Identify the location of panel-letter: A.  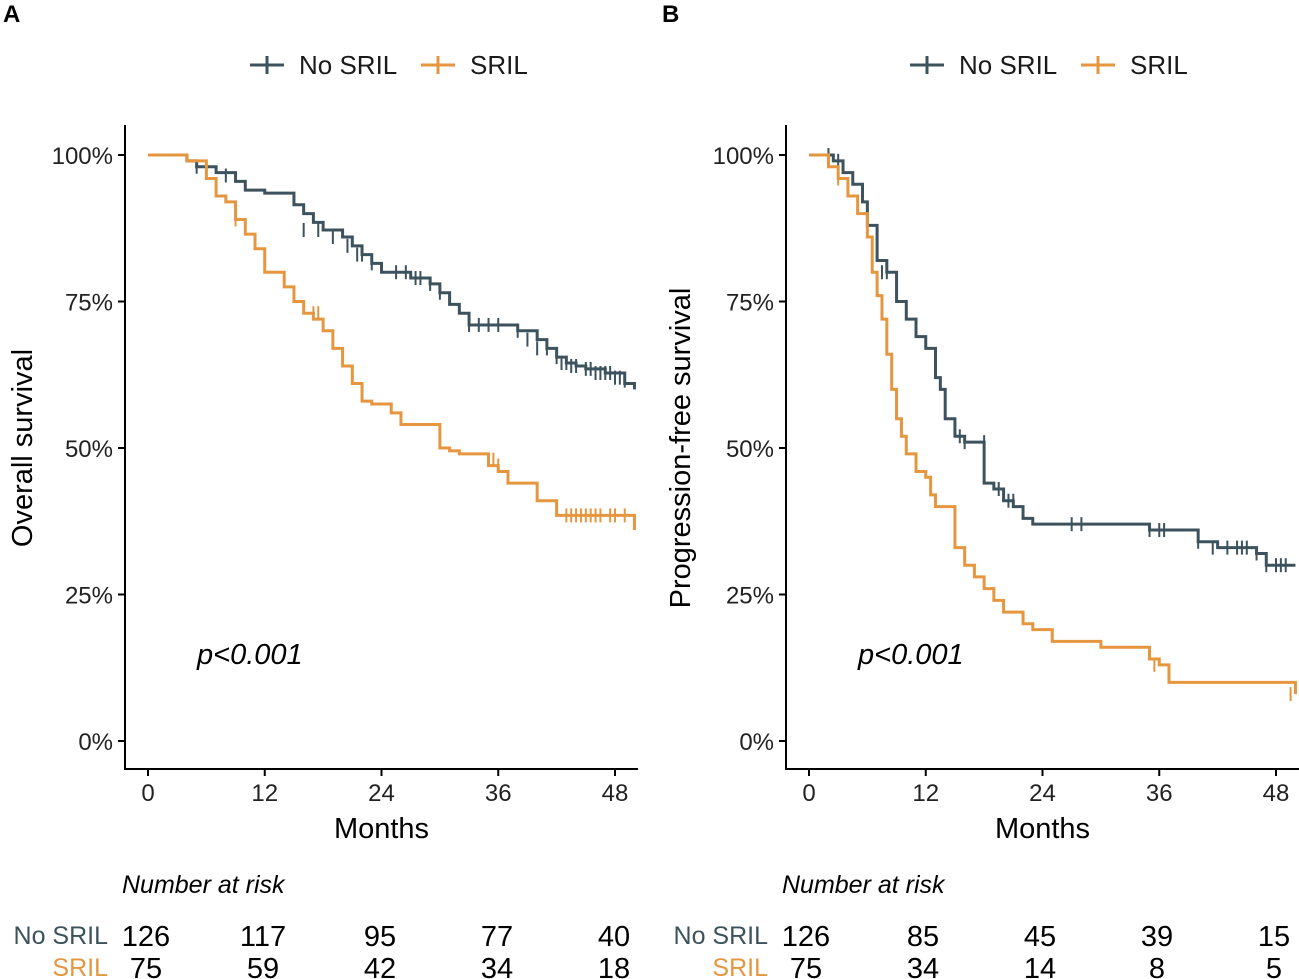
(11, 14).